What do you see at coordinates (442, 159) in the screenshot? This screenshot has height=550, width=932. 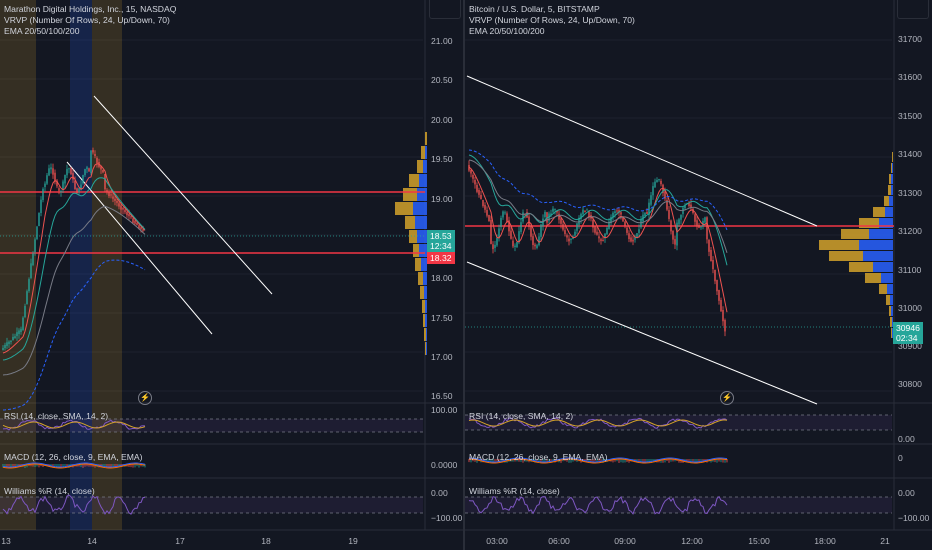 I see `mara-price-tick: 19.50` at bounding box center [442, 159].